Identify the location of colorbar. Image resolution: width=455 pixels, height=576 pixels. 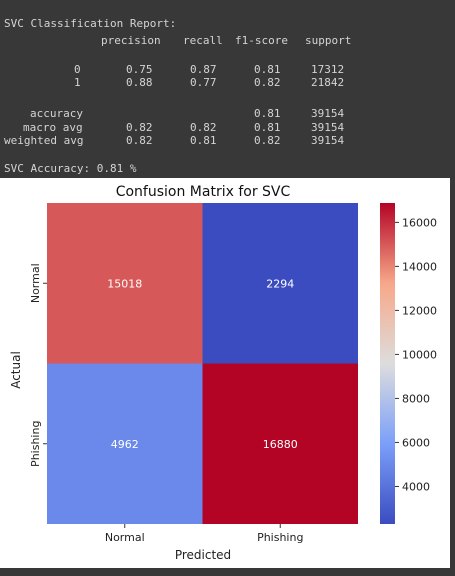
(387, 363).